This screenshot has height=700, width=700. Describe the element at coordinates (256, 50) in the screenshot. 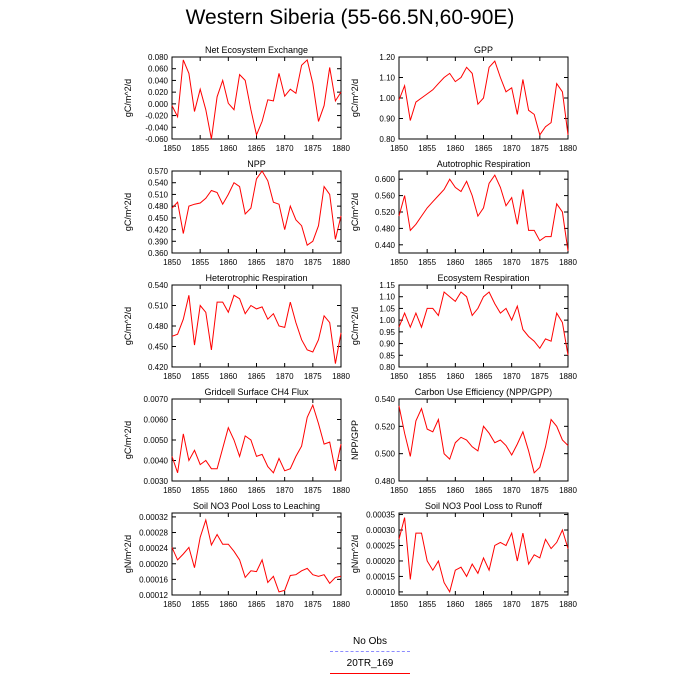

I see `panel-title: Net Ecosystem Exchange` at that location.